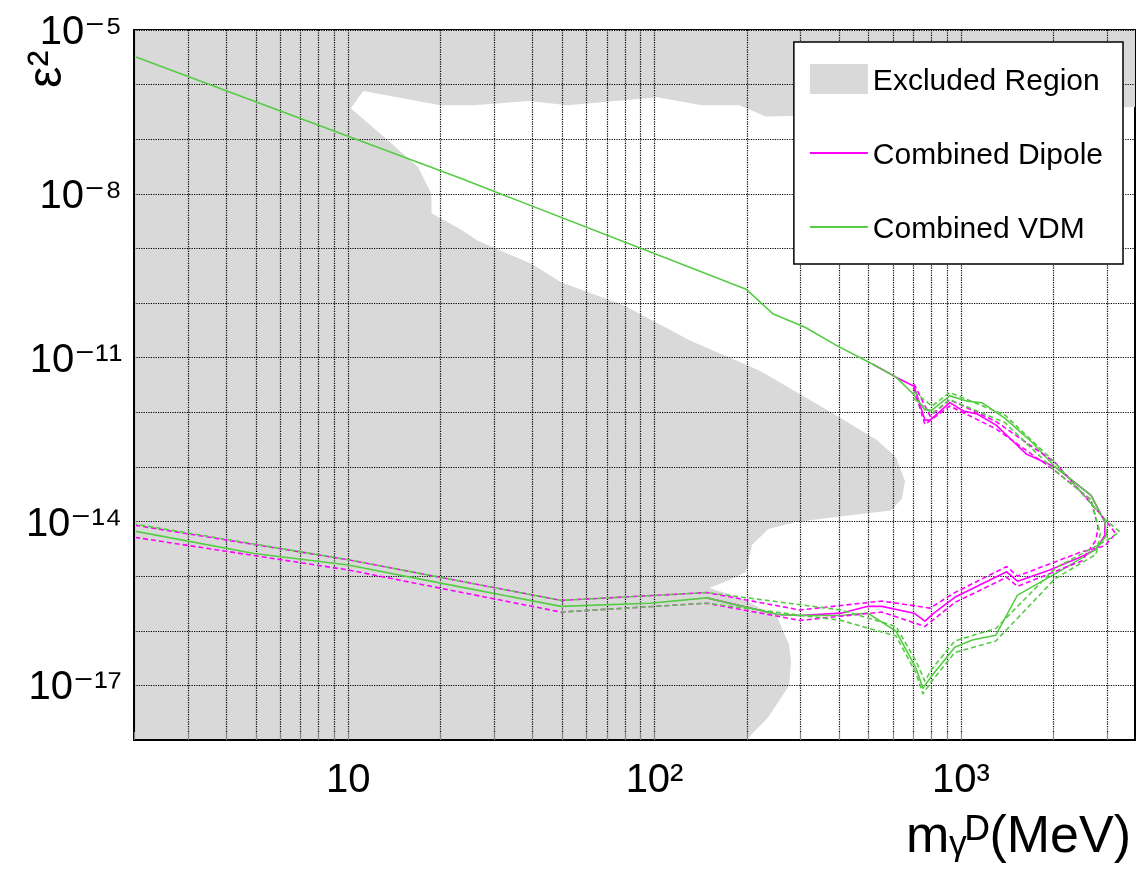 This screenshot has width=1139, height=890. What do you see at coordinates (75, 685) in the screenshot?
I see `y-tick-label: 10⁻¹⁷` at bounding box center [75, 685].